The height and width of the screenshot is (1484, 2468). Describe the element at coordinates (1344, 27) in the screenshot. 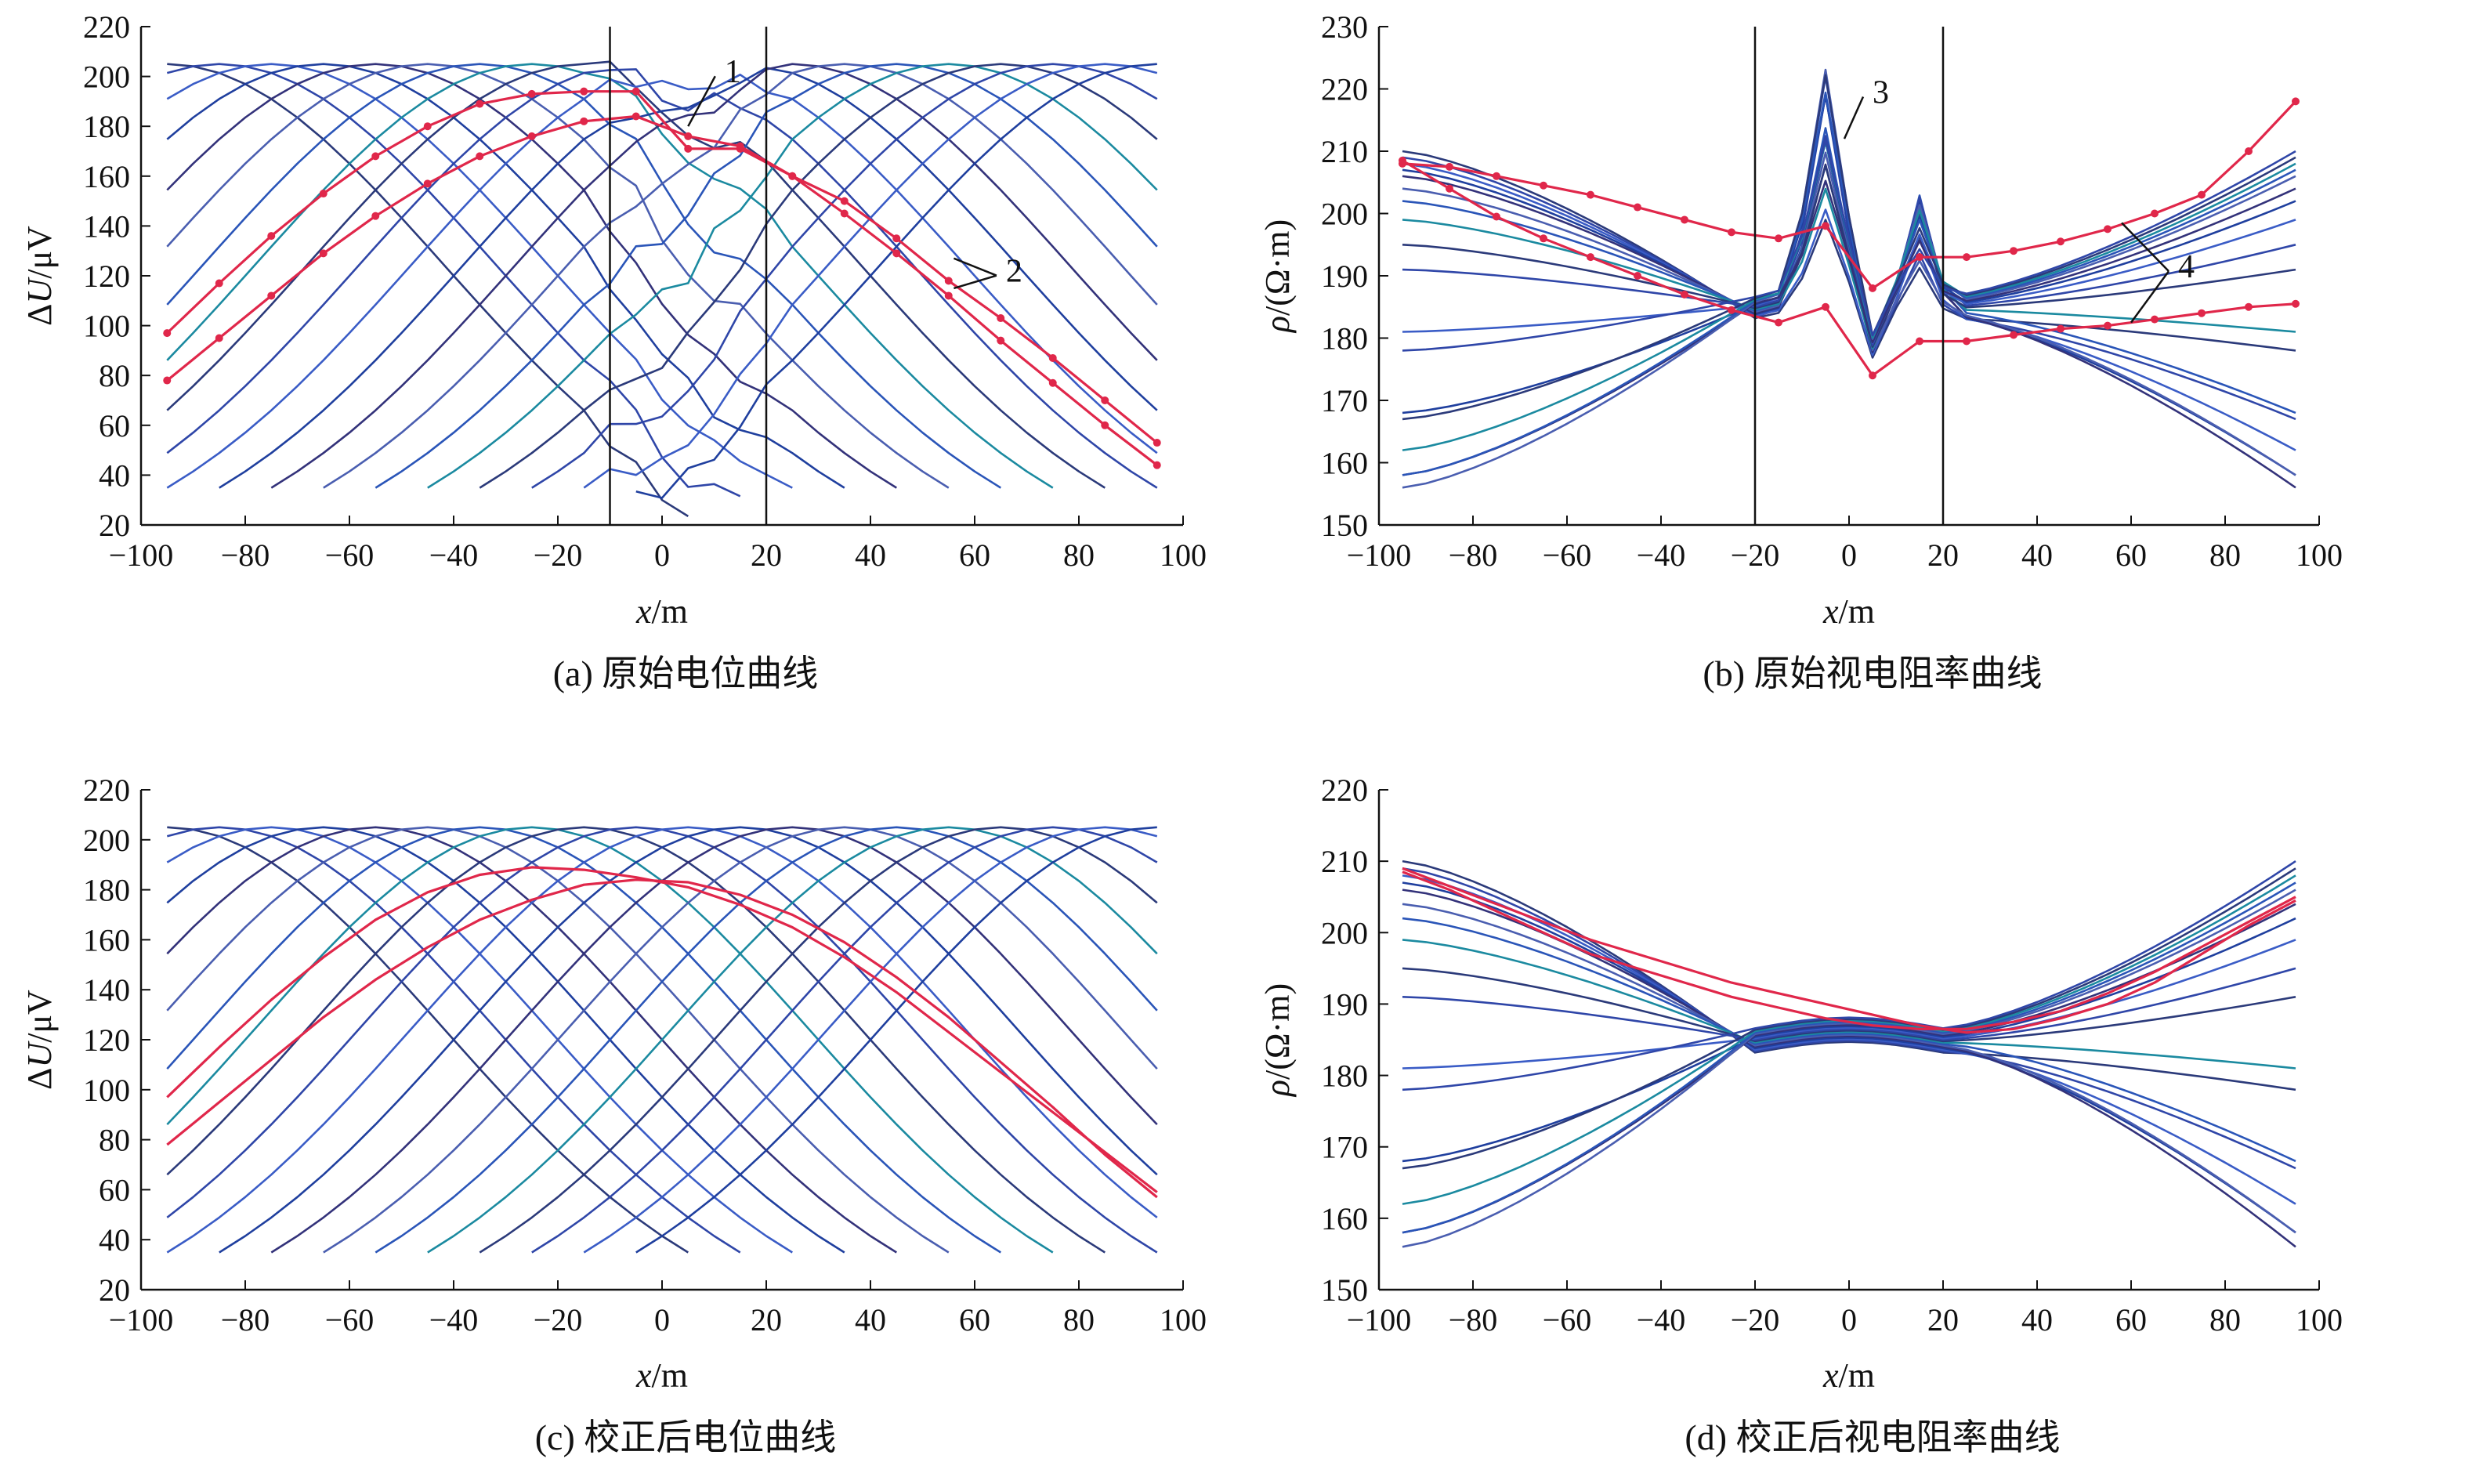

I see `y-tick-label: 230` at that location.